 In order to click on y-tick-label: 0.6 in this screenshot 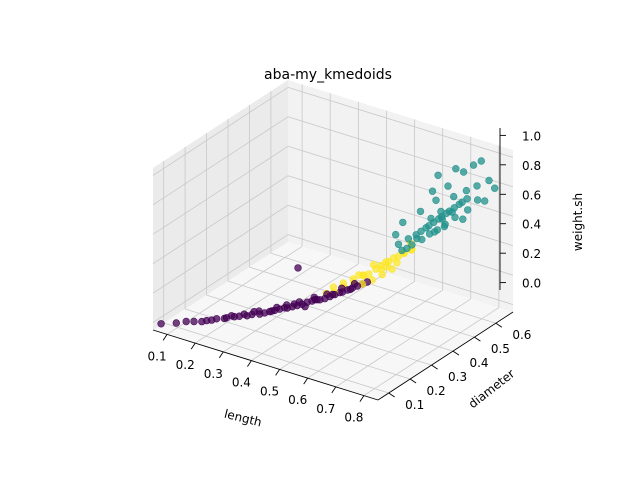, I will do `click(521, 335)`.